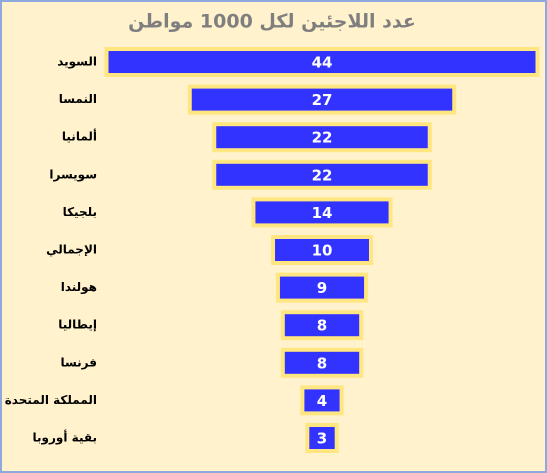 This screenshot has width=547, height=473. I want to click on value-label: 4, so click(322, 401).